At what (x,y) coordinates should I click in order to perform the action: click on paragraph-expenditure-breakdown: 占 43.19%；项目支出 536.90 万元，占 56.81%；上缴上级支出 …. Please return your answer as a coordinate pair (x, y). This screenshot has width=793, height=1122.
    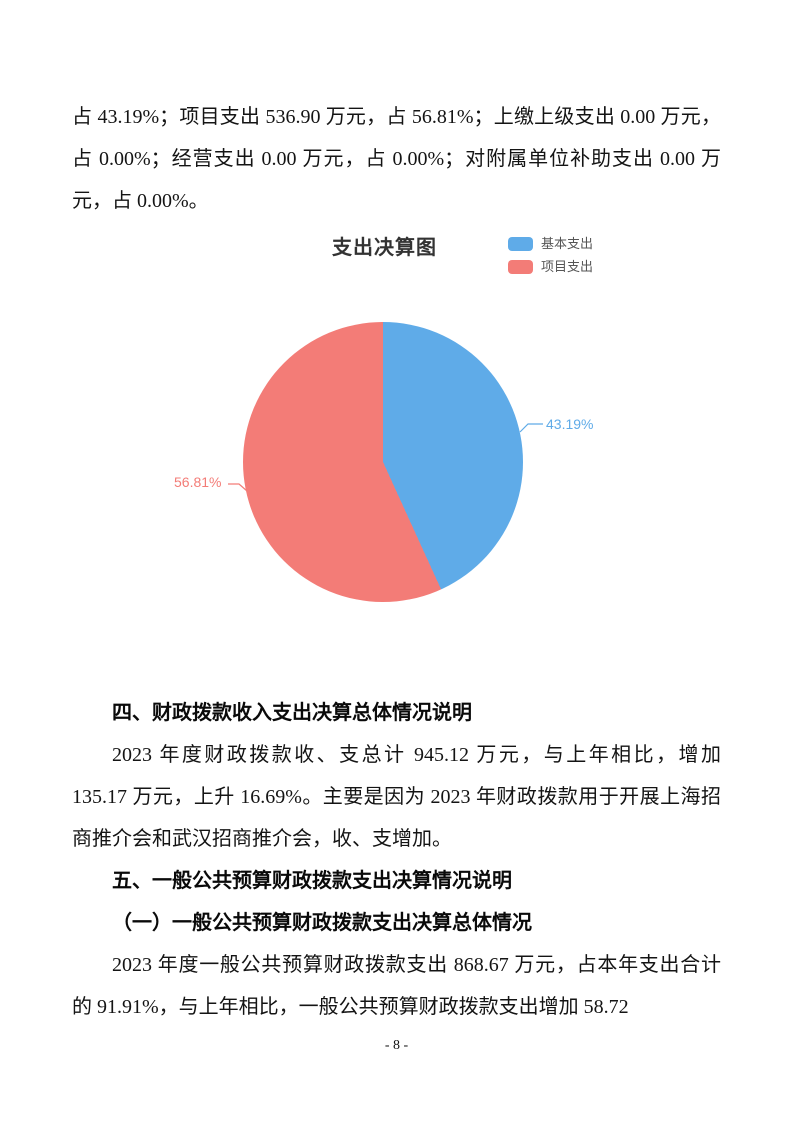
    Looking at the image, I should click on (396, 159).